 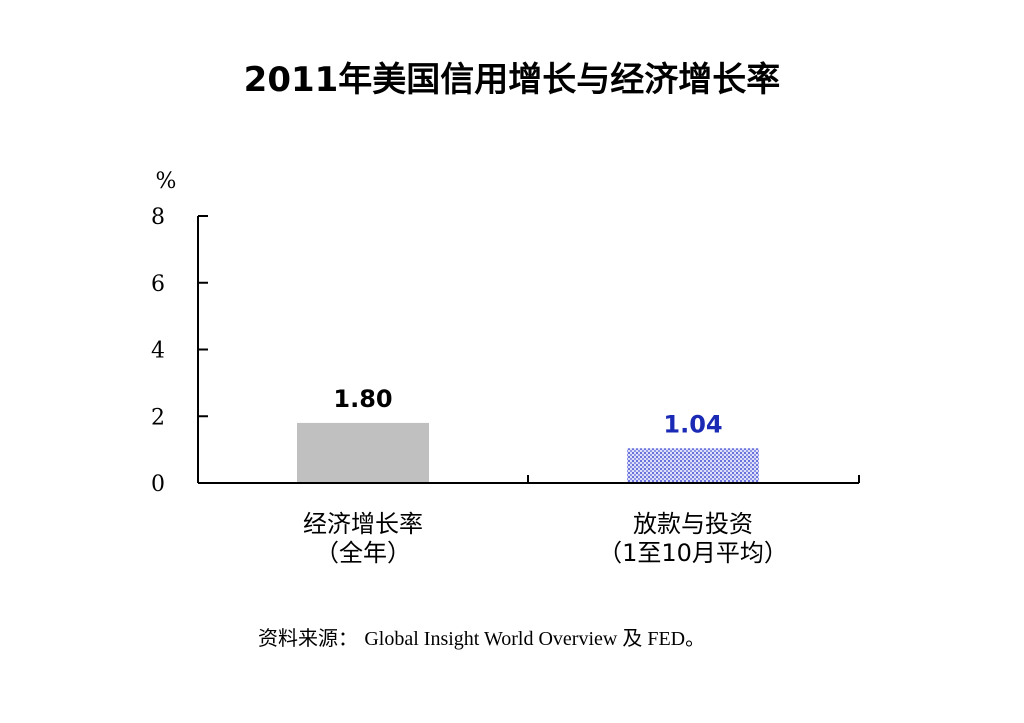 I want to click on y-tick-label: 0, so click(x=158, y=484).